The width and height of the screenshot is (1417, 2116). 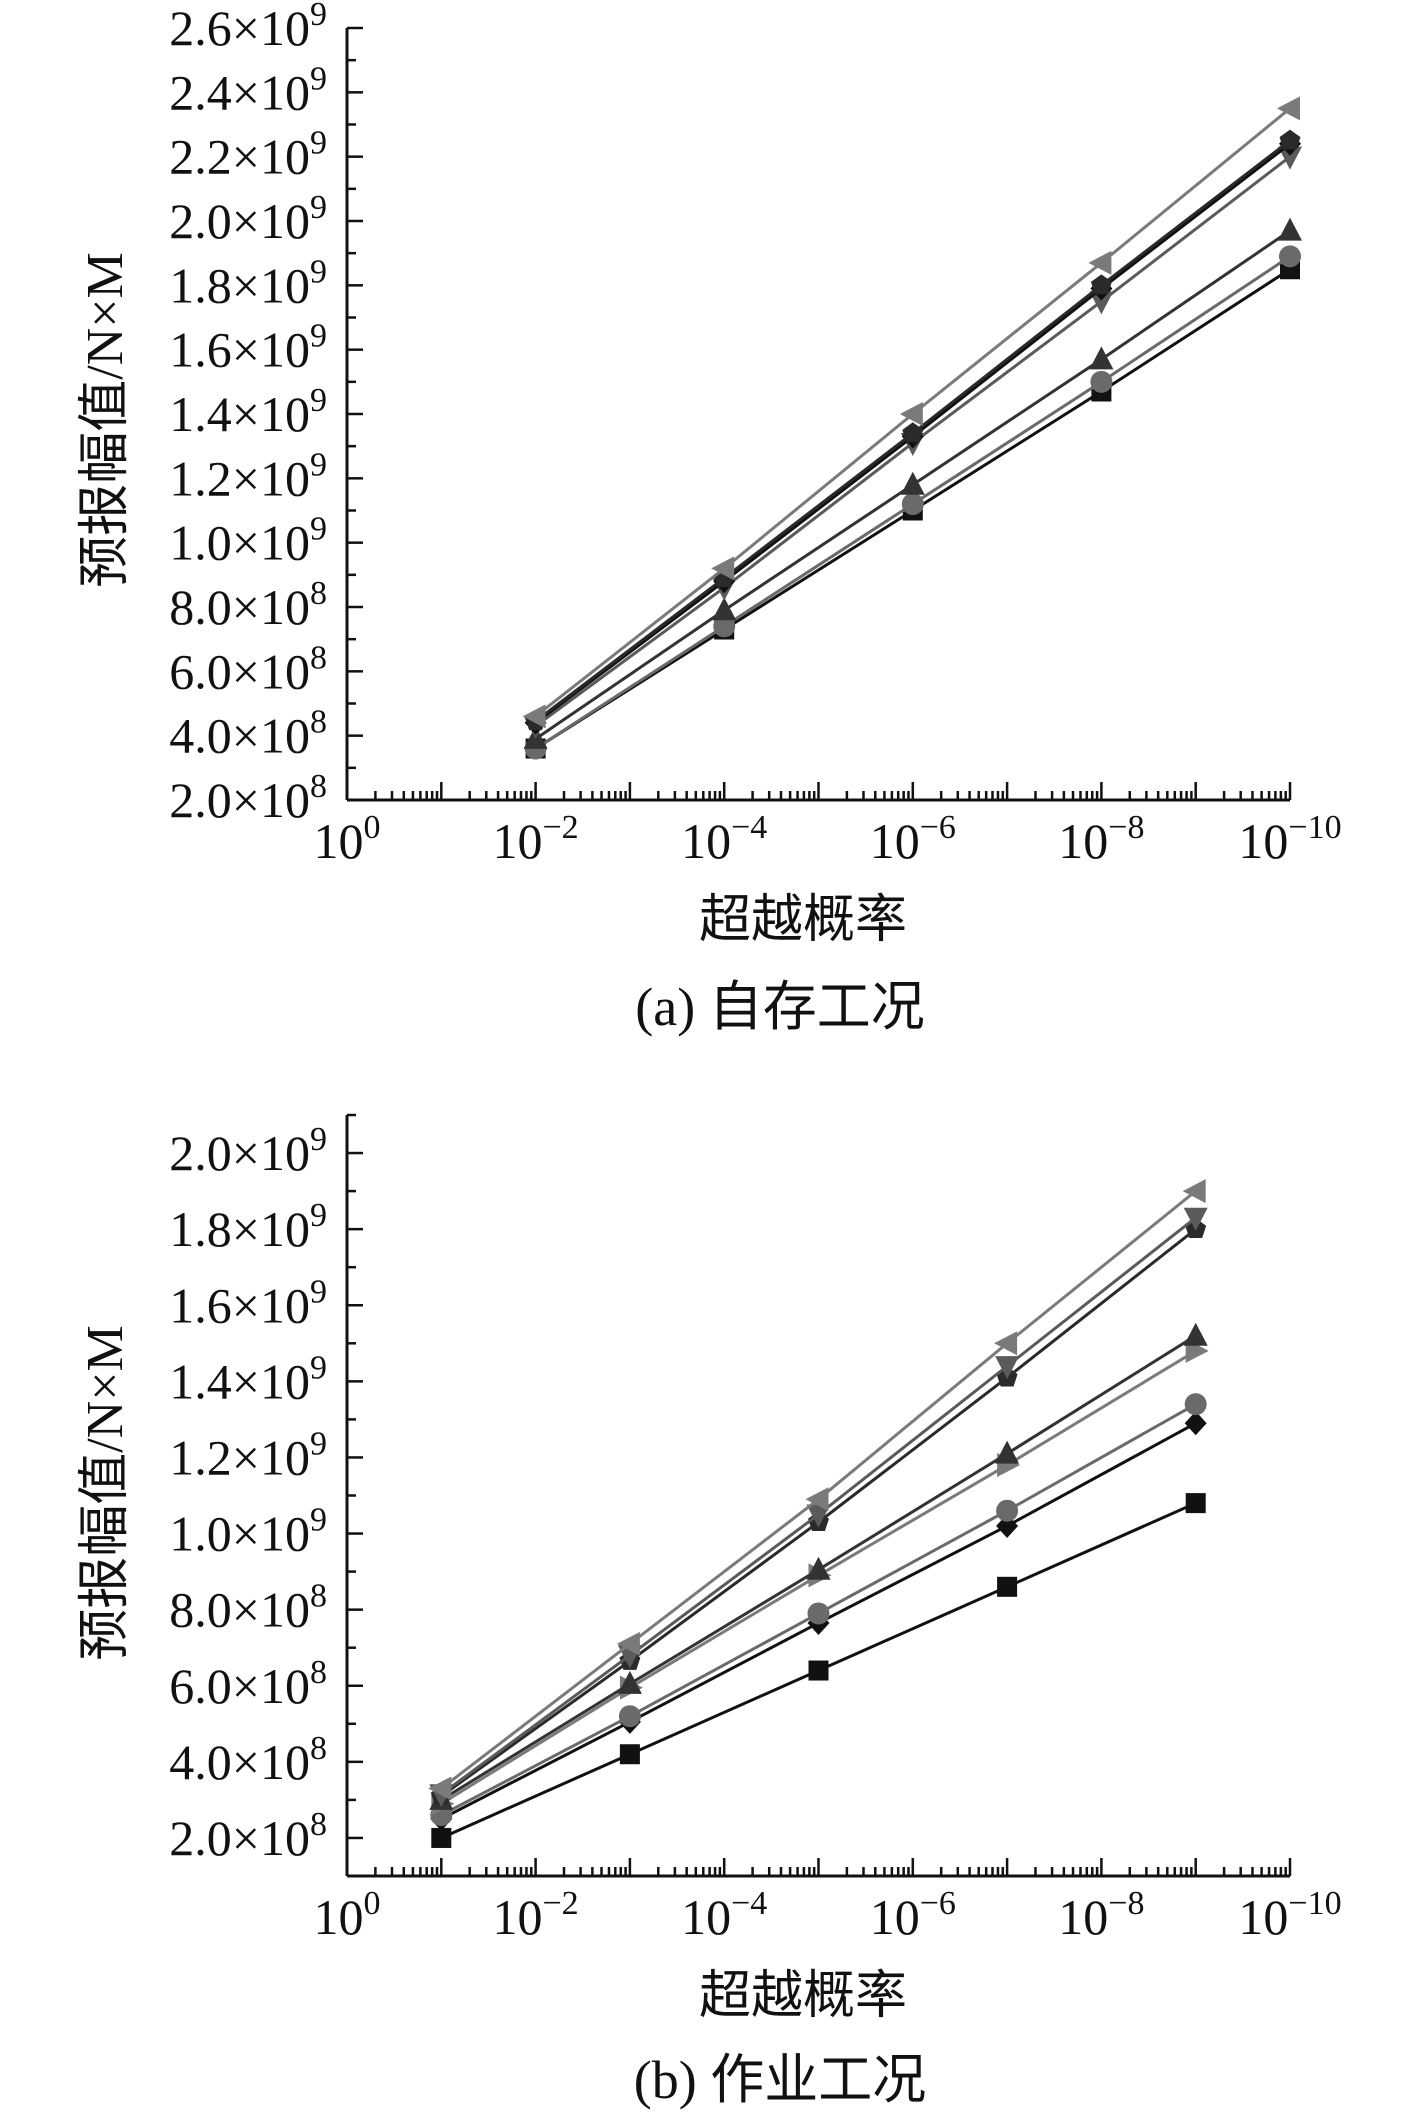 I want to click on x-tick-label-exponent: −2, so click(x=561, y=1903).